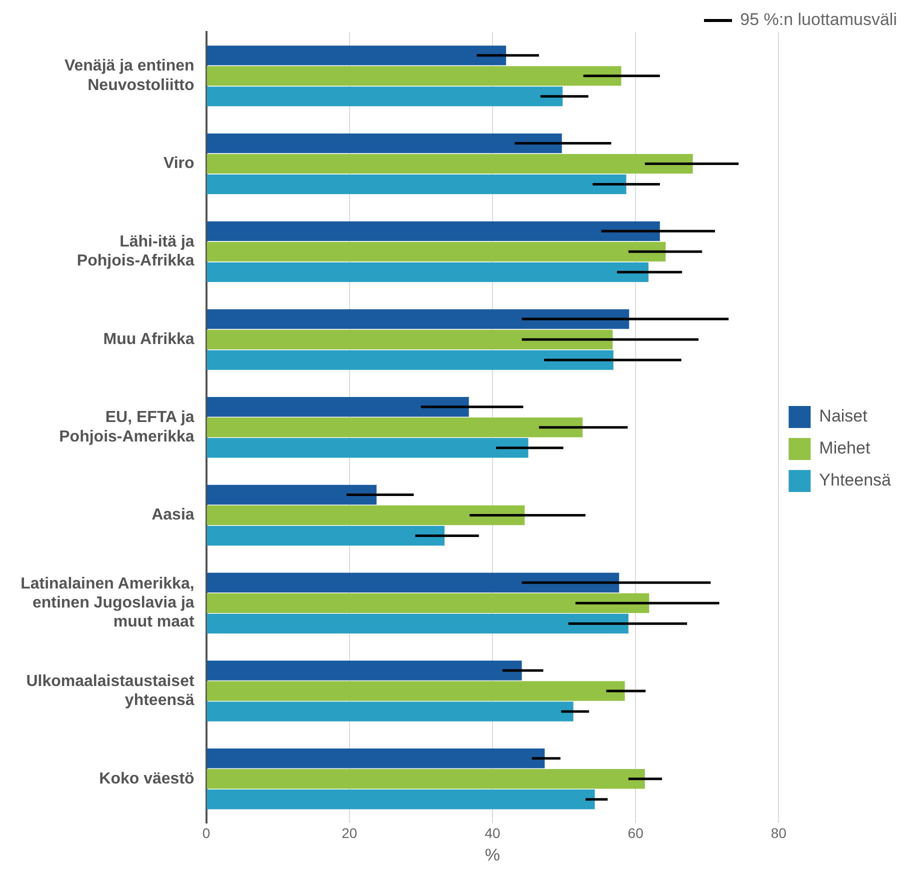 The image size is (913, 874). I want to click on y-tick-label: Ulkomaalaistaustaiset yhteensä, so click(110, 691).